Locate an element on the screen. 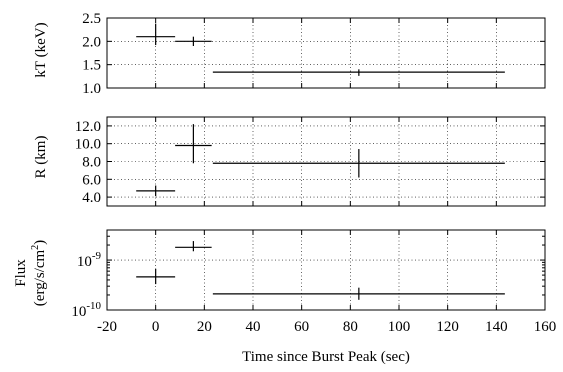 The height and width of the screenshot is (372, 563). y-tick-label-flux: 10-9 is located at coordinates (89, 260).